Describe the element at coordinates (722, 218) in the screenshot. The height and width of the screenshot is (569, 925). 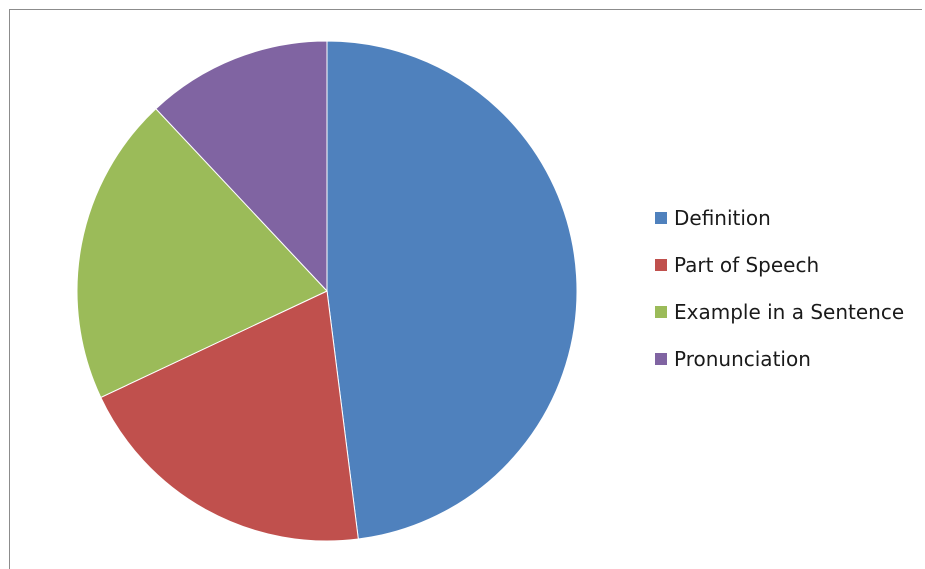
I see `legend-label-definition: Definition` at that location.